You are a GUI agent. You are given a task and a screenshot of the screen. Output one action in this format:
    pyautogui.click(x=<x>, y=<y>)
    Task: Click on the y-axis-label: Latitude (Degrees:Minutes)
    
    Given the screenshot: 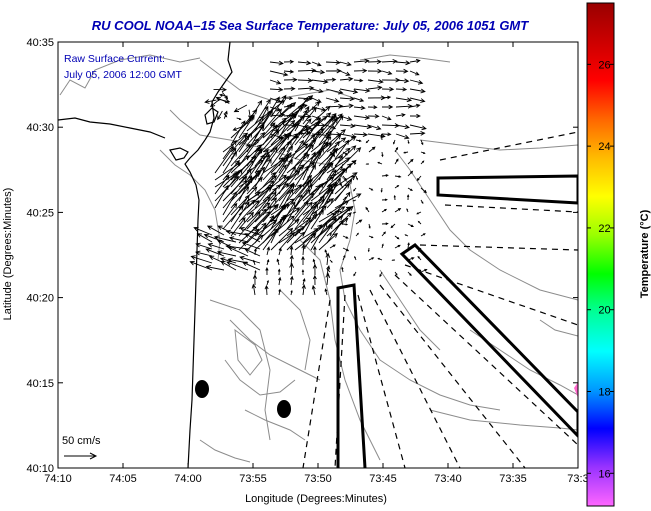 What is the action you would take?
    pyautogui.click(x=8, y=254)
    